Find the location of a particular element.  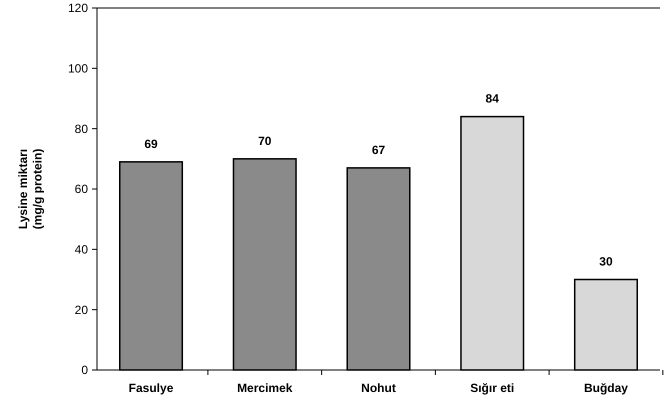

x-tick-label: Fasulye is located at coordinates (151, 388).